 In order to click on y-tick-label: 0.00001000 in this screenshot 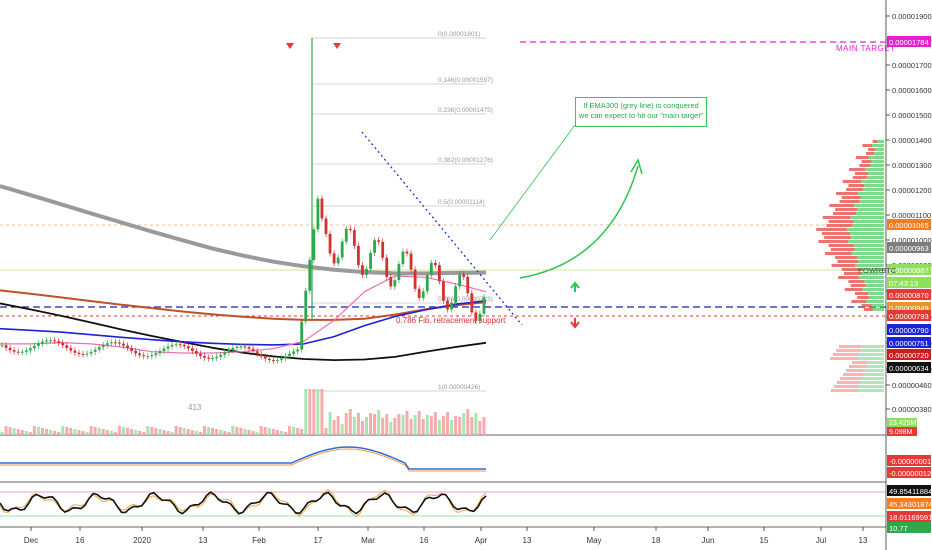, I will do `click(912, 240)`.